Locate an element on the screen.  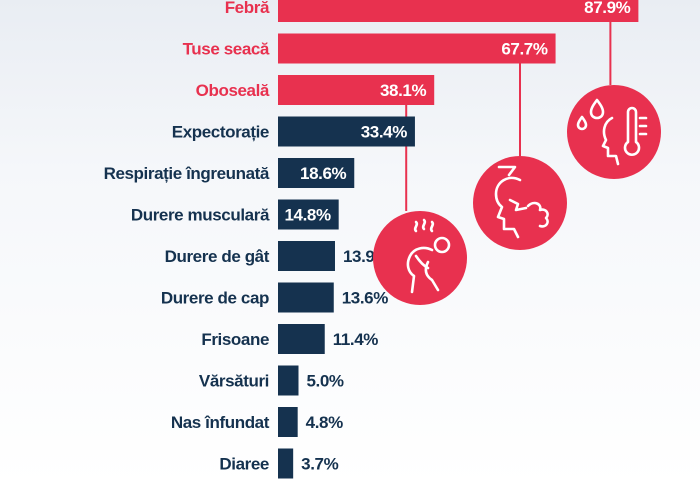
bar-expectoratie is located at coordinates (346, 131).